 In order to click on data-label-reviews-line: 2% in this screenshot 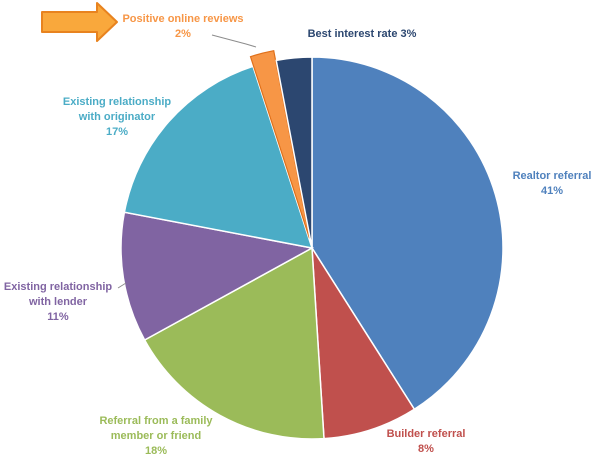, I will do `click(183, 34)`.